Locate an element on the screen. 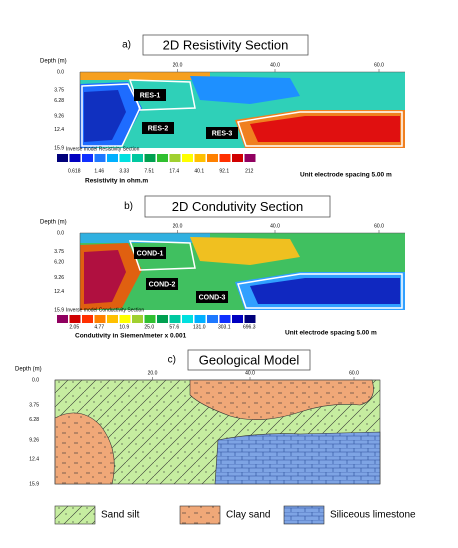  legend-label: Sand silt is located at coordinates (120, 515).